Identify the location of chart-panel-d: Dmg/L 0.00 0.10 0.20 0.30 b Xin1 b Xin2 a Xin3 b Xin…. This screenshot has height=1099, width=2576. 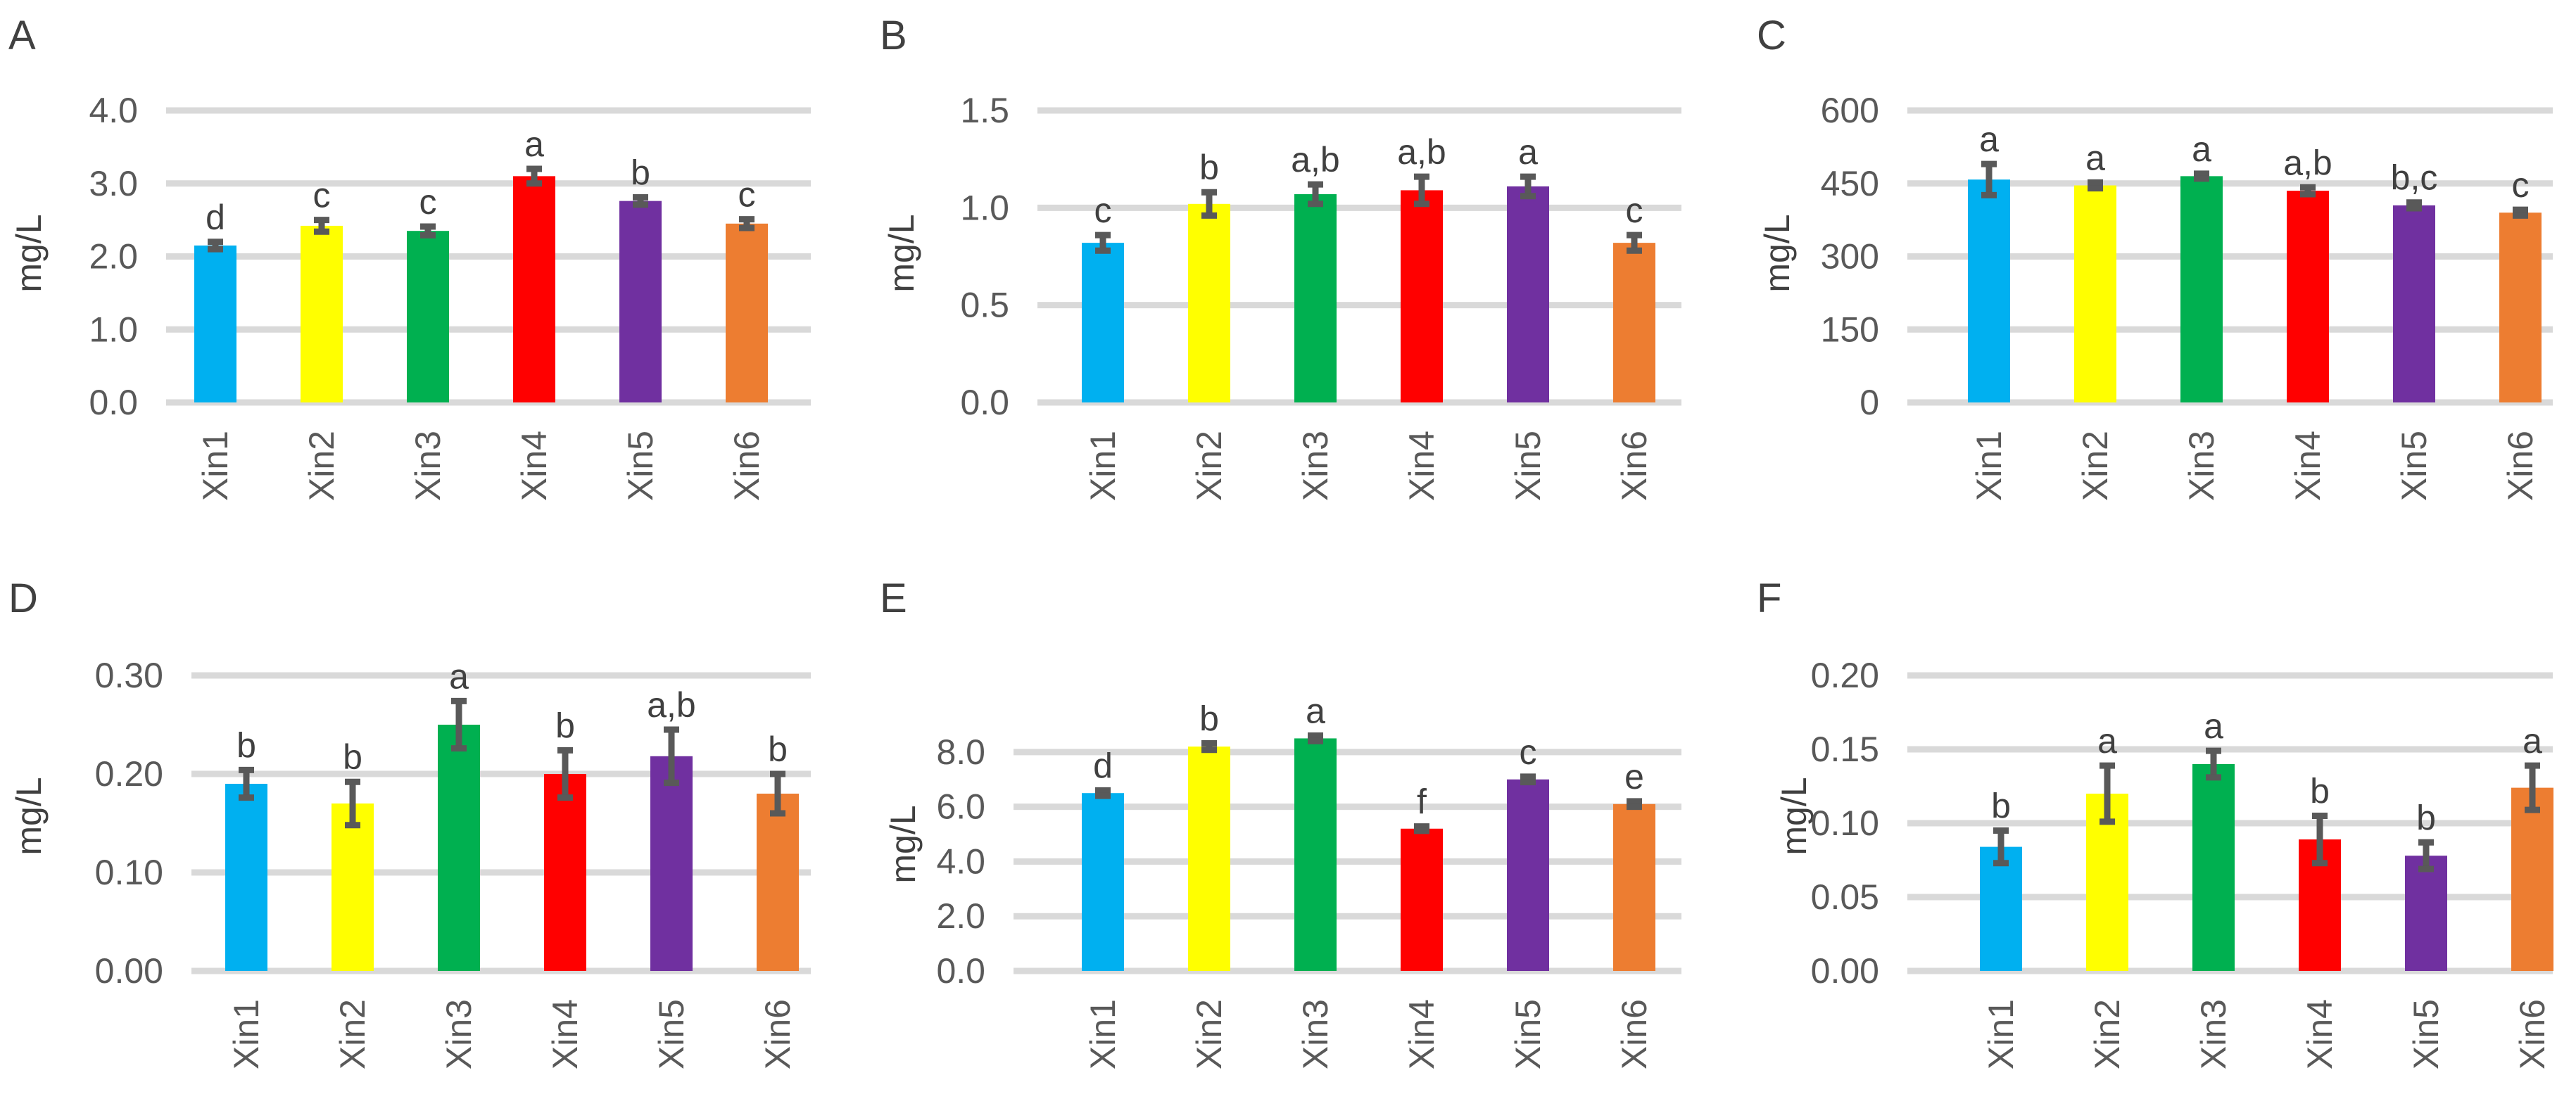
(409, 822).